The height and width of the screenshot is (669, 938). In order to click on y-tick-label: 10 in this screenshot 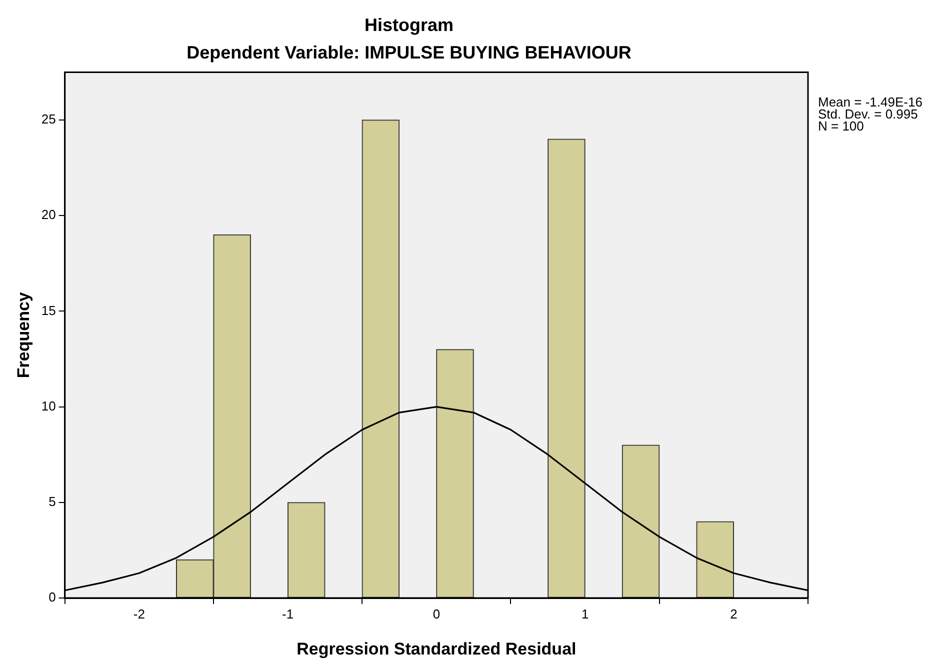, I will do `click(48, 406)`.